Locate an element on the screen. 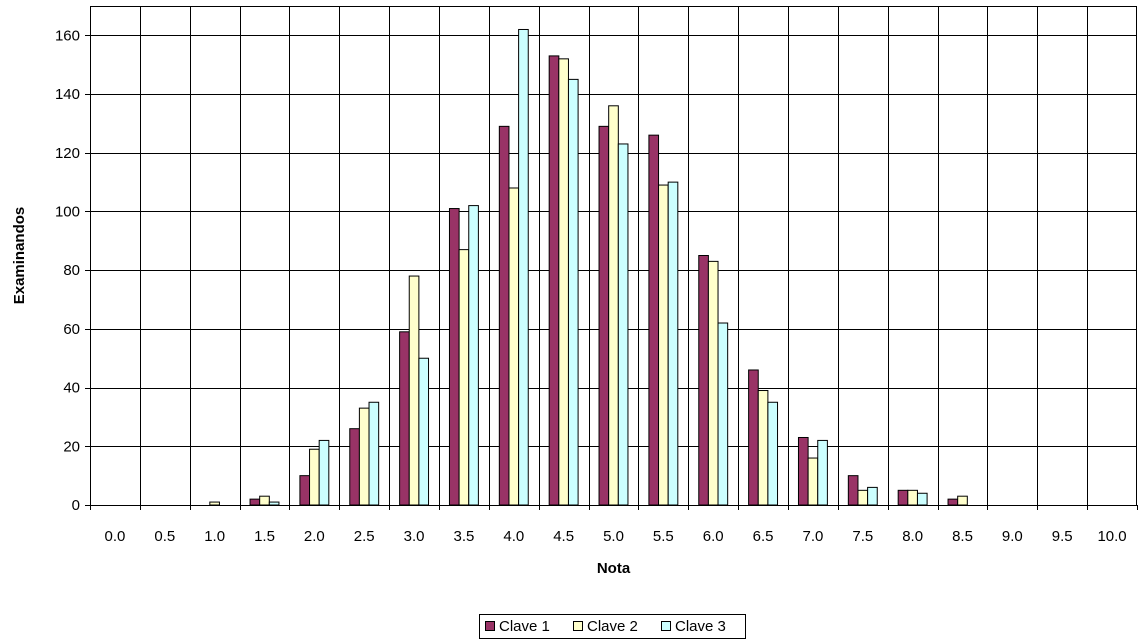 The height and width of the screenshot is (641, 1140). x-tick-label: 3.5 is located at coordinates (464, 536).